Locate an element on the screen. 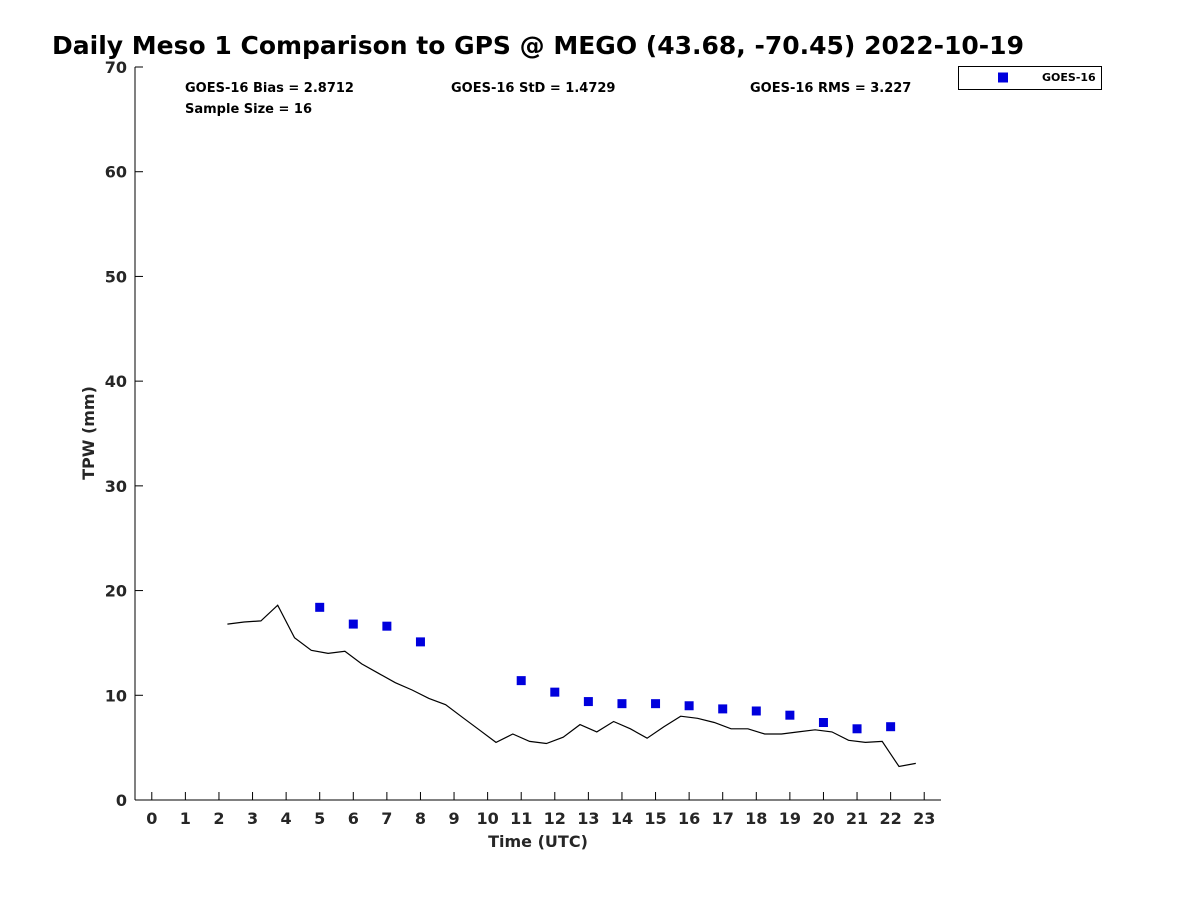  x-tick-label: 14 is located at coordinates (622, 818).